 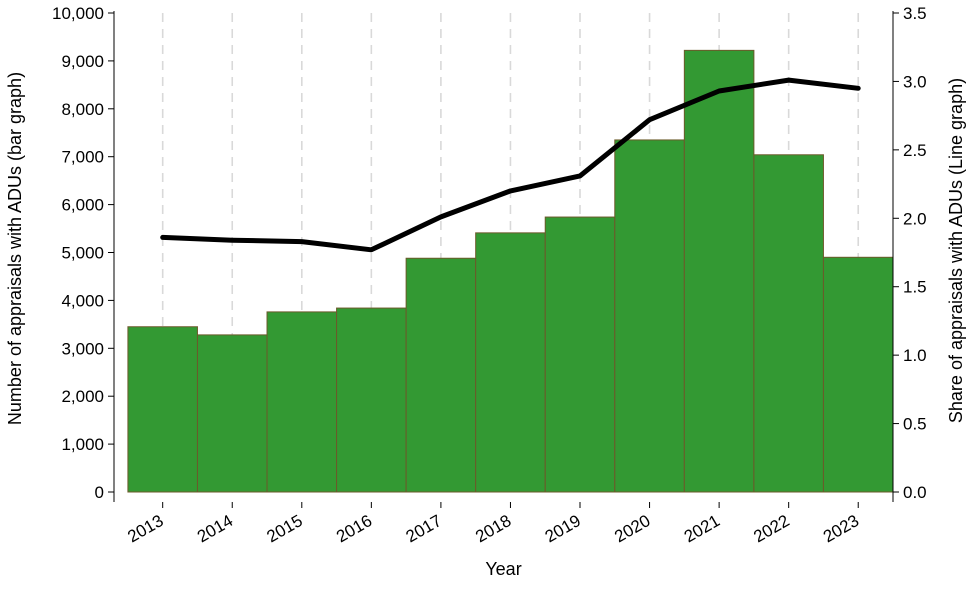 I want to click on left-tick-label: 0, so click(x=99, y=492).